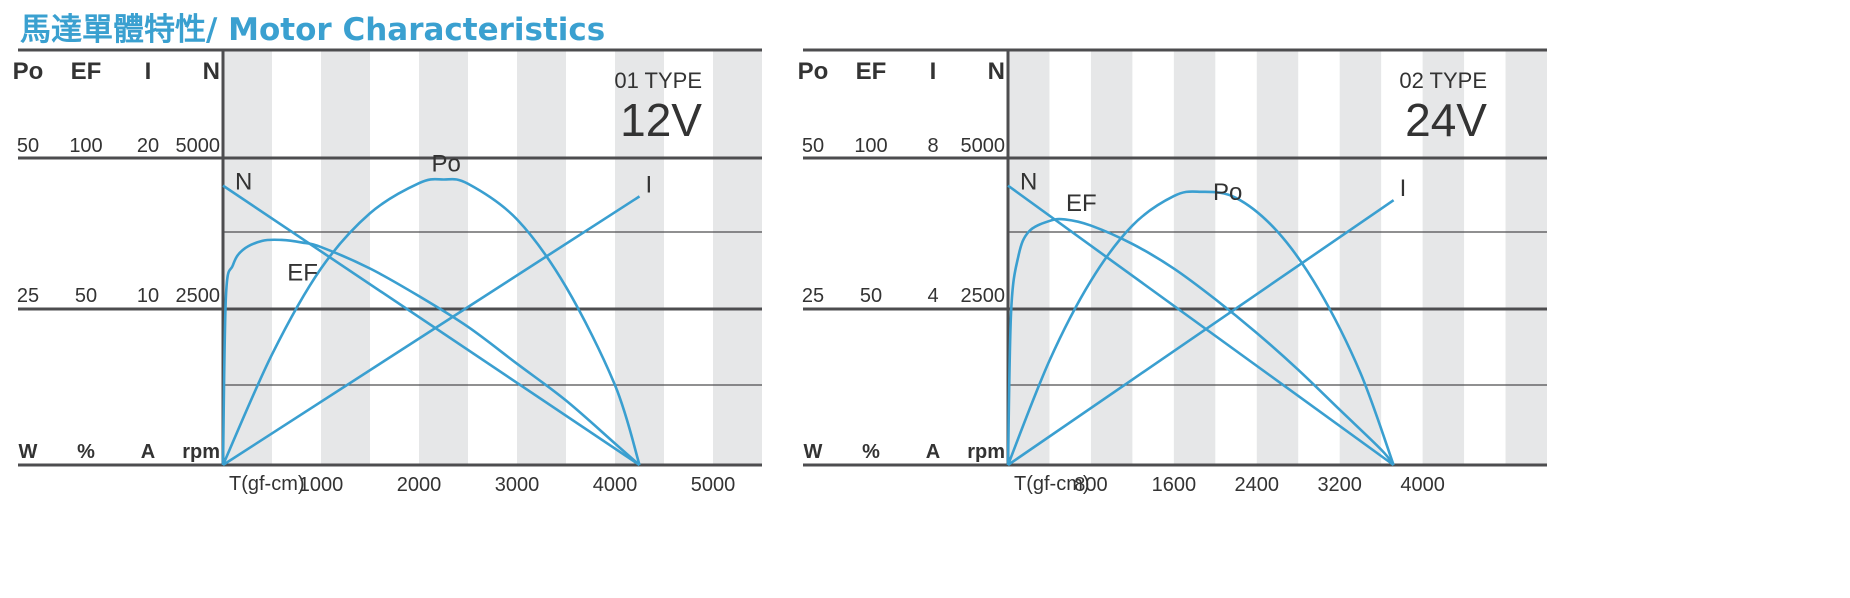  I want to click on x-tick-label: 5000, so click(713, 485).